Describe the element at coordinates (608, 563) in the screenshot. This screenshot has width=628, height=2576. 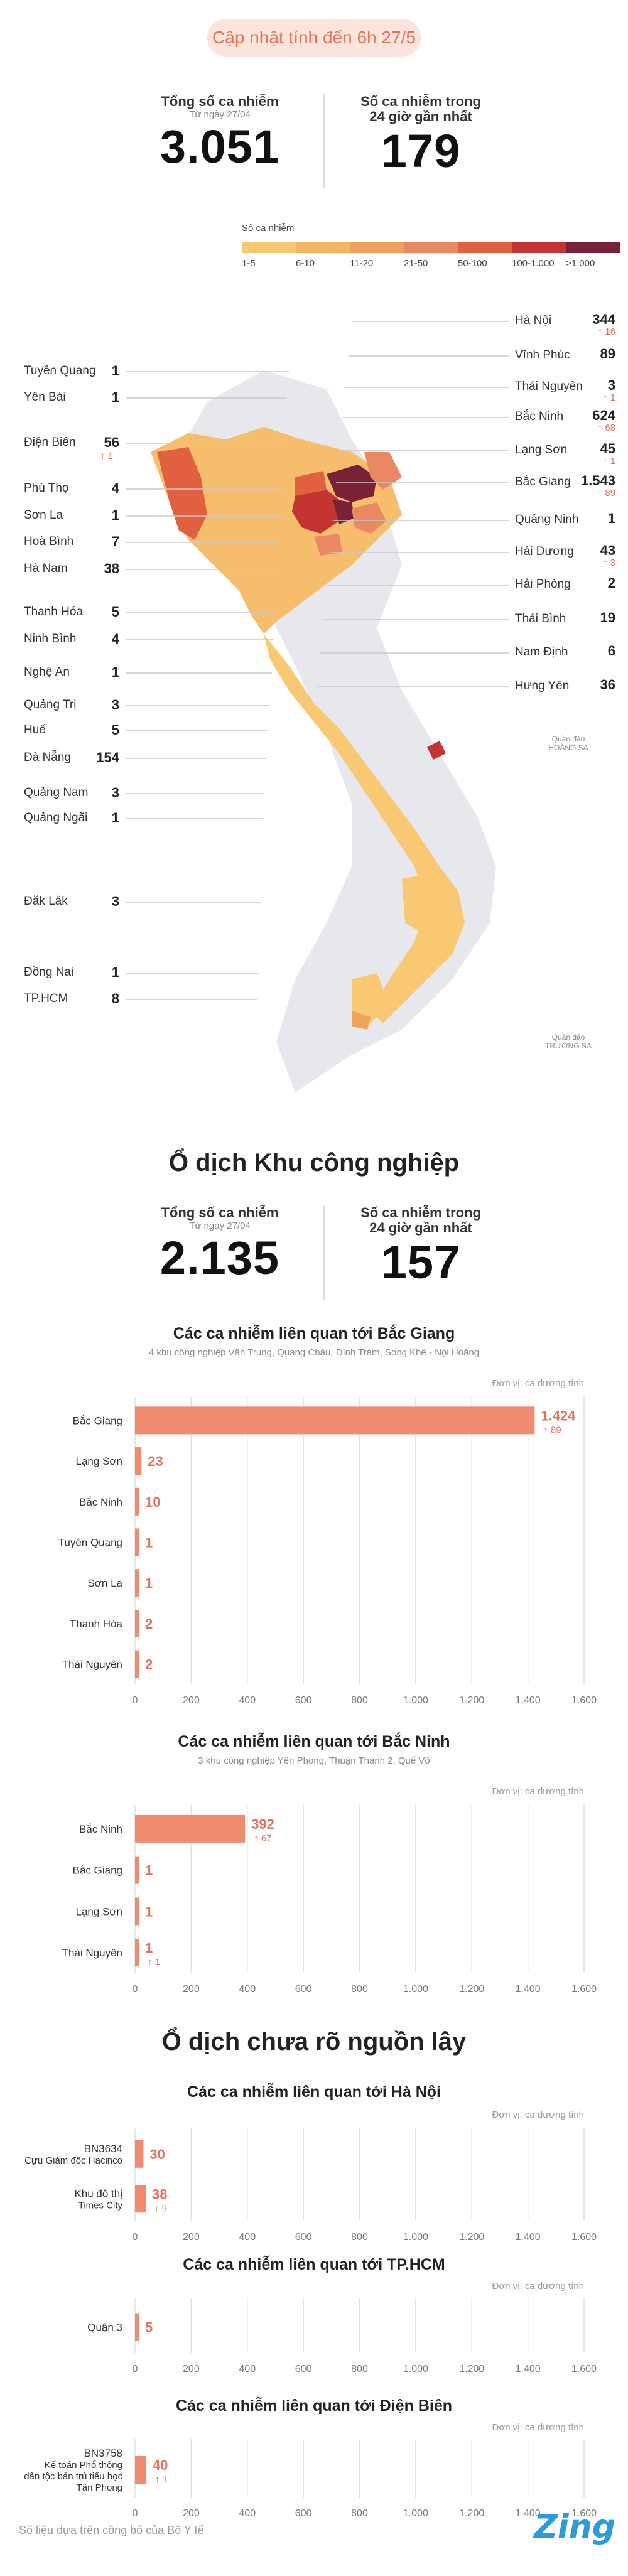
I see `province-hai-duong-increase: ↑ 3` at that location.